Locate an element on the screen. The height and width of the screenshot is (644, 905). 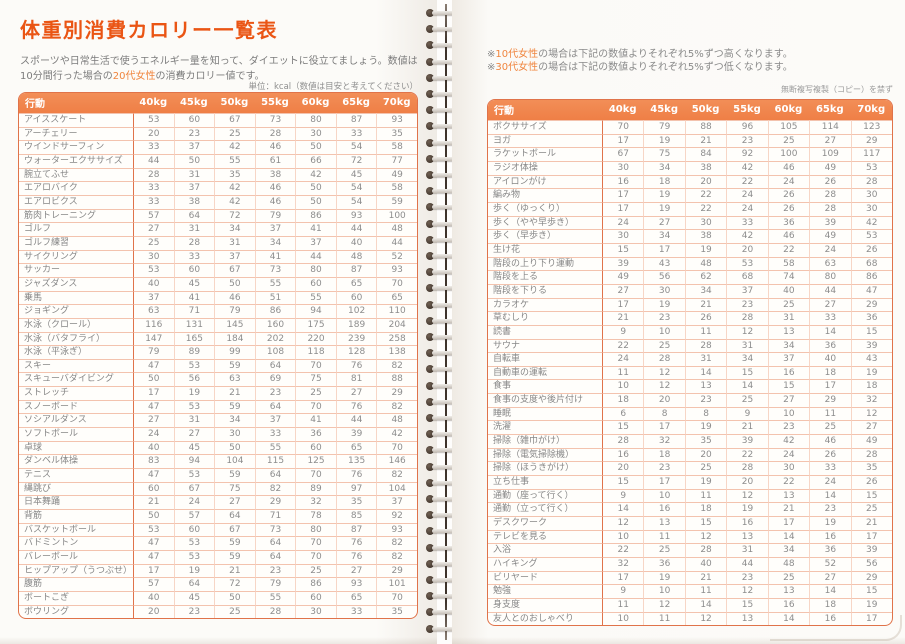
table-row: ボクササイズ 70 79 88 96 105 114 123 is located at coordinates (690, 127).